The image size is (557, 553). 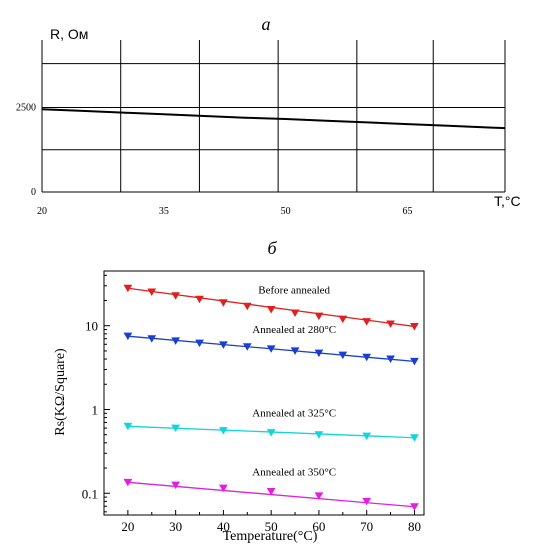 What do you see at coordinates (272, 248) in the screenshot?
I see `panel-b-label: б` at bounding box center [272, 248].